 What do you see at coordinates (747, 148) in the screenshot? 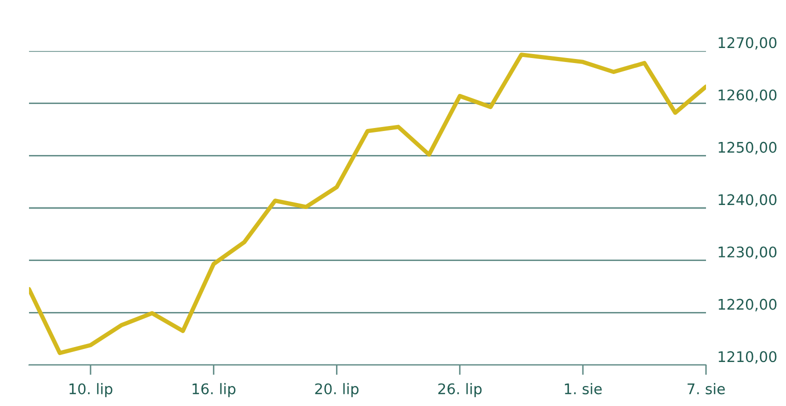
I see `y-tick-label: 1250,00` at bounding box center [747, 148].